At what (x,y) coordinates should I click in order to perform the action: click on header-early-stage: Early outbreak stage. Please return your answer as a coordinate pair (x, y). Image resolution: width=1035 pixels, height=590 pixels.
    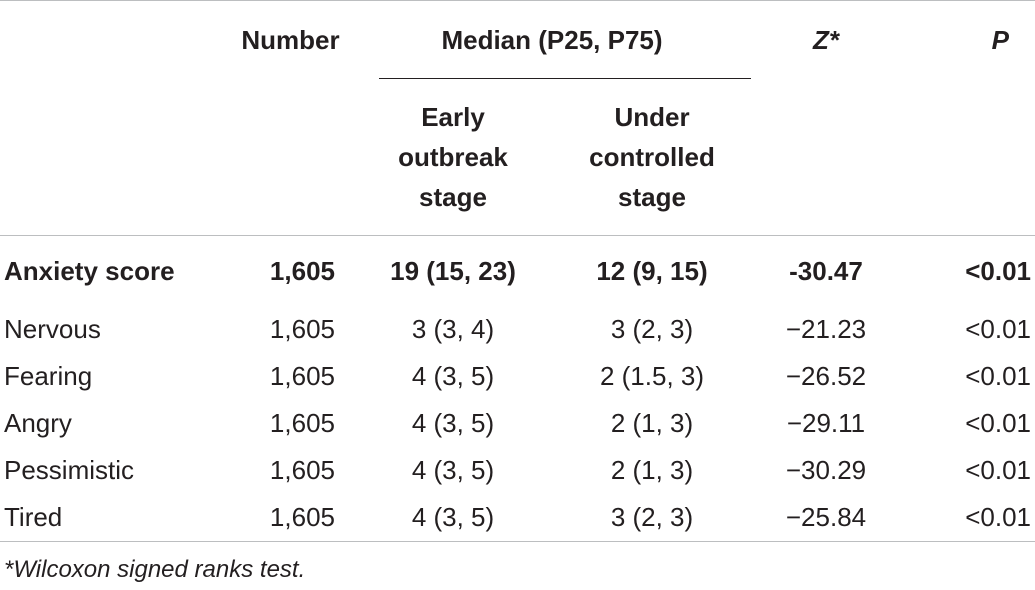
    Looking at the image, I should click on (453, 157).